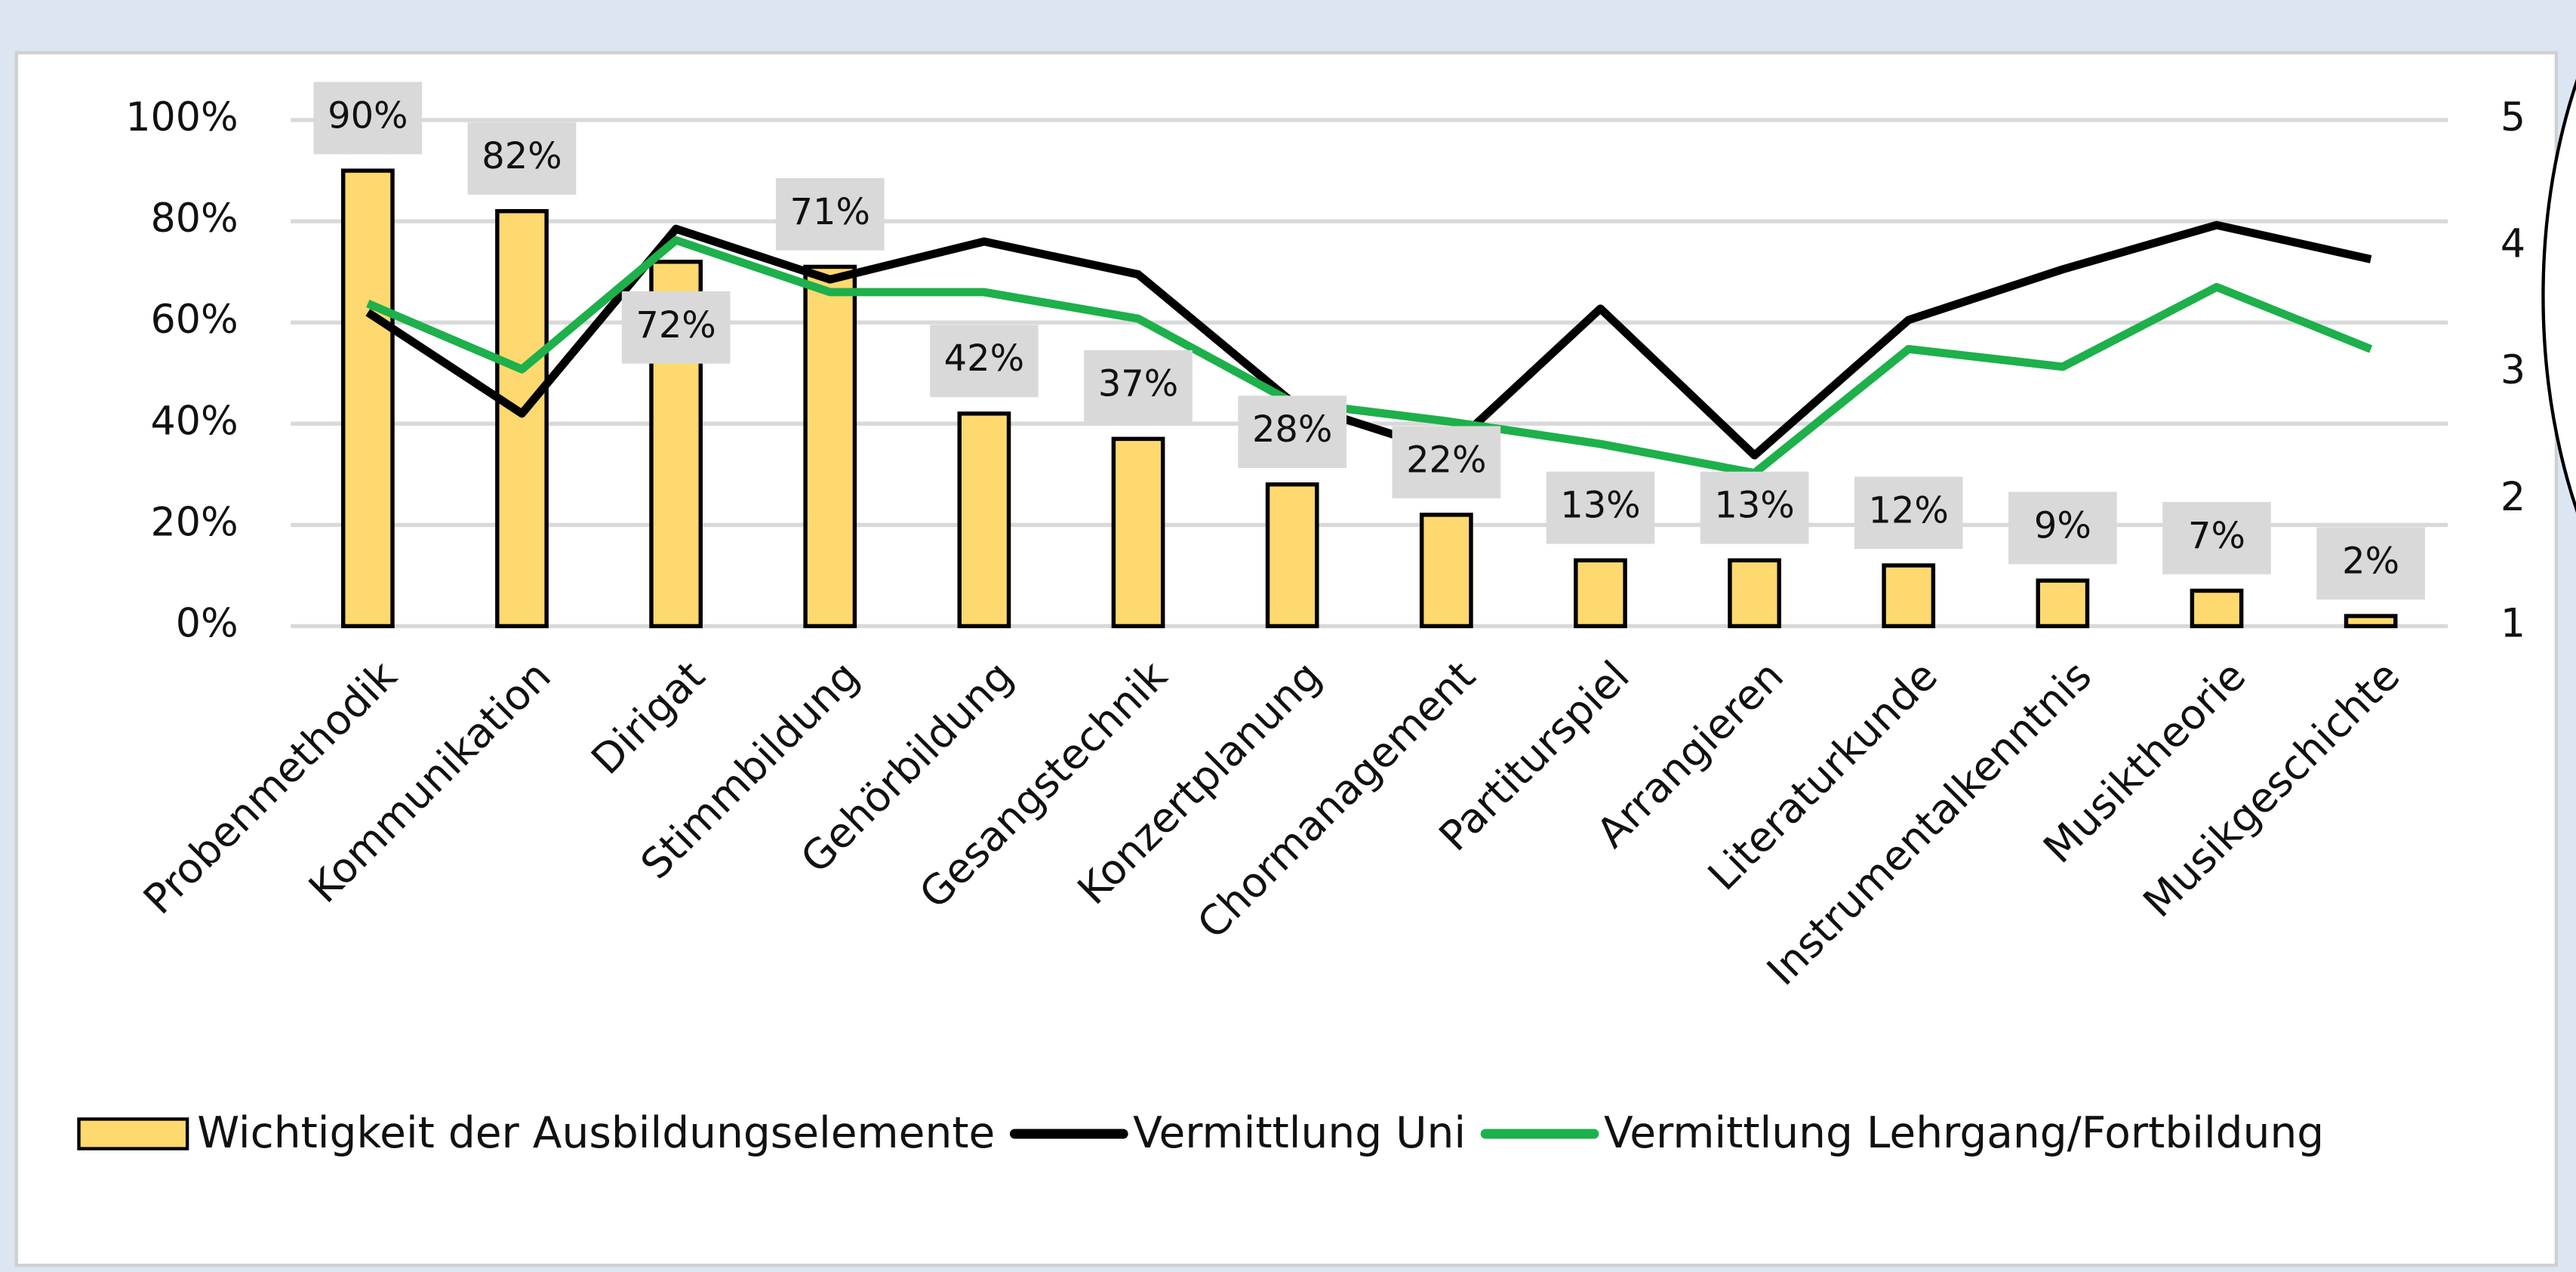 This screenshot has width=2576, height=1272. Describe the element at coordinates (195, 219) in the screenshot. I see `y-tick-label: 80%` at that location.